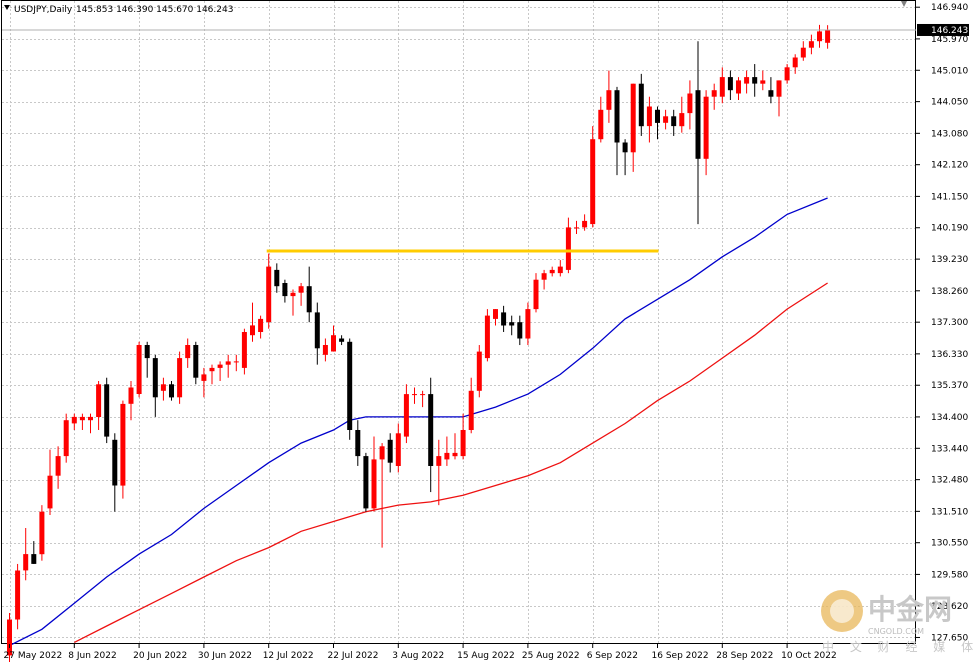  I want to click on symbol-timeframe-label: USDJPY,Daily, so click(43, 10).